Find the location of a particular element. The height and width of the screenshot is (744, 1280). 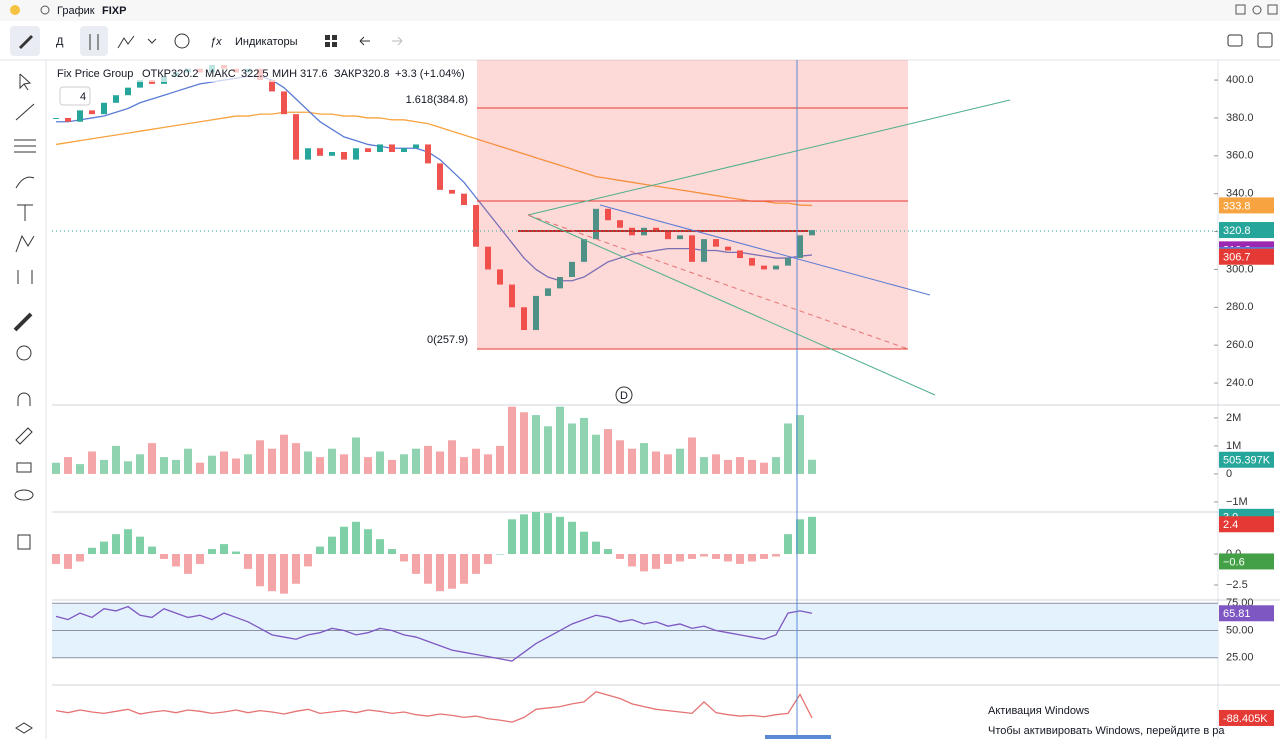

candles-button is located at coordinates (94, 41).